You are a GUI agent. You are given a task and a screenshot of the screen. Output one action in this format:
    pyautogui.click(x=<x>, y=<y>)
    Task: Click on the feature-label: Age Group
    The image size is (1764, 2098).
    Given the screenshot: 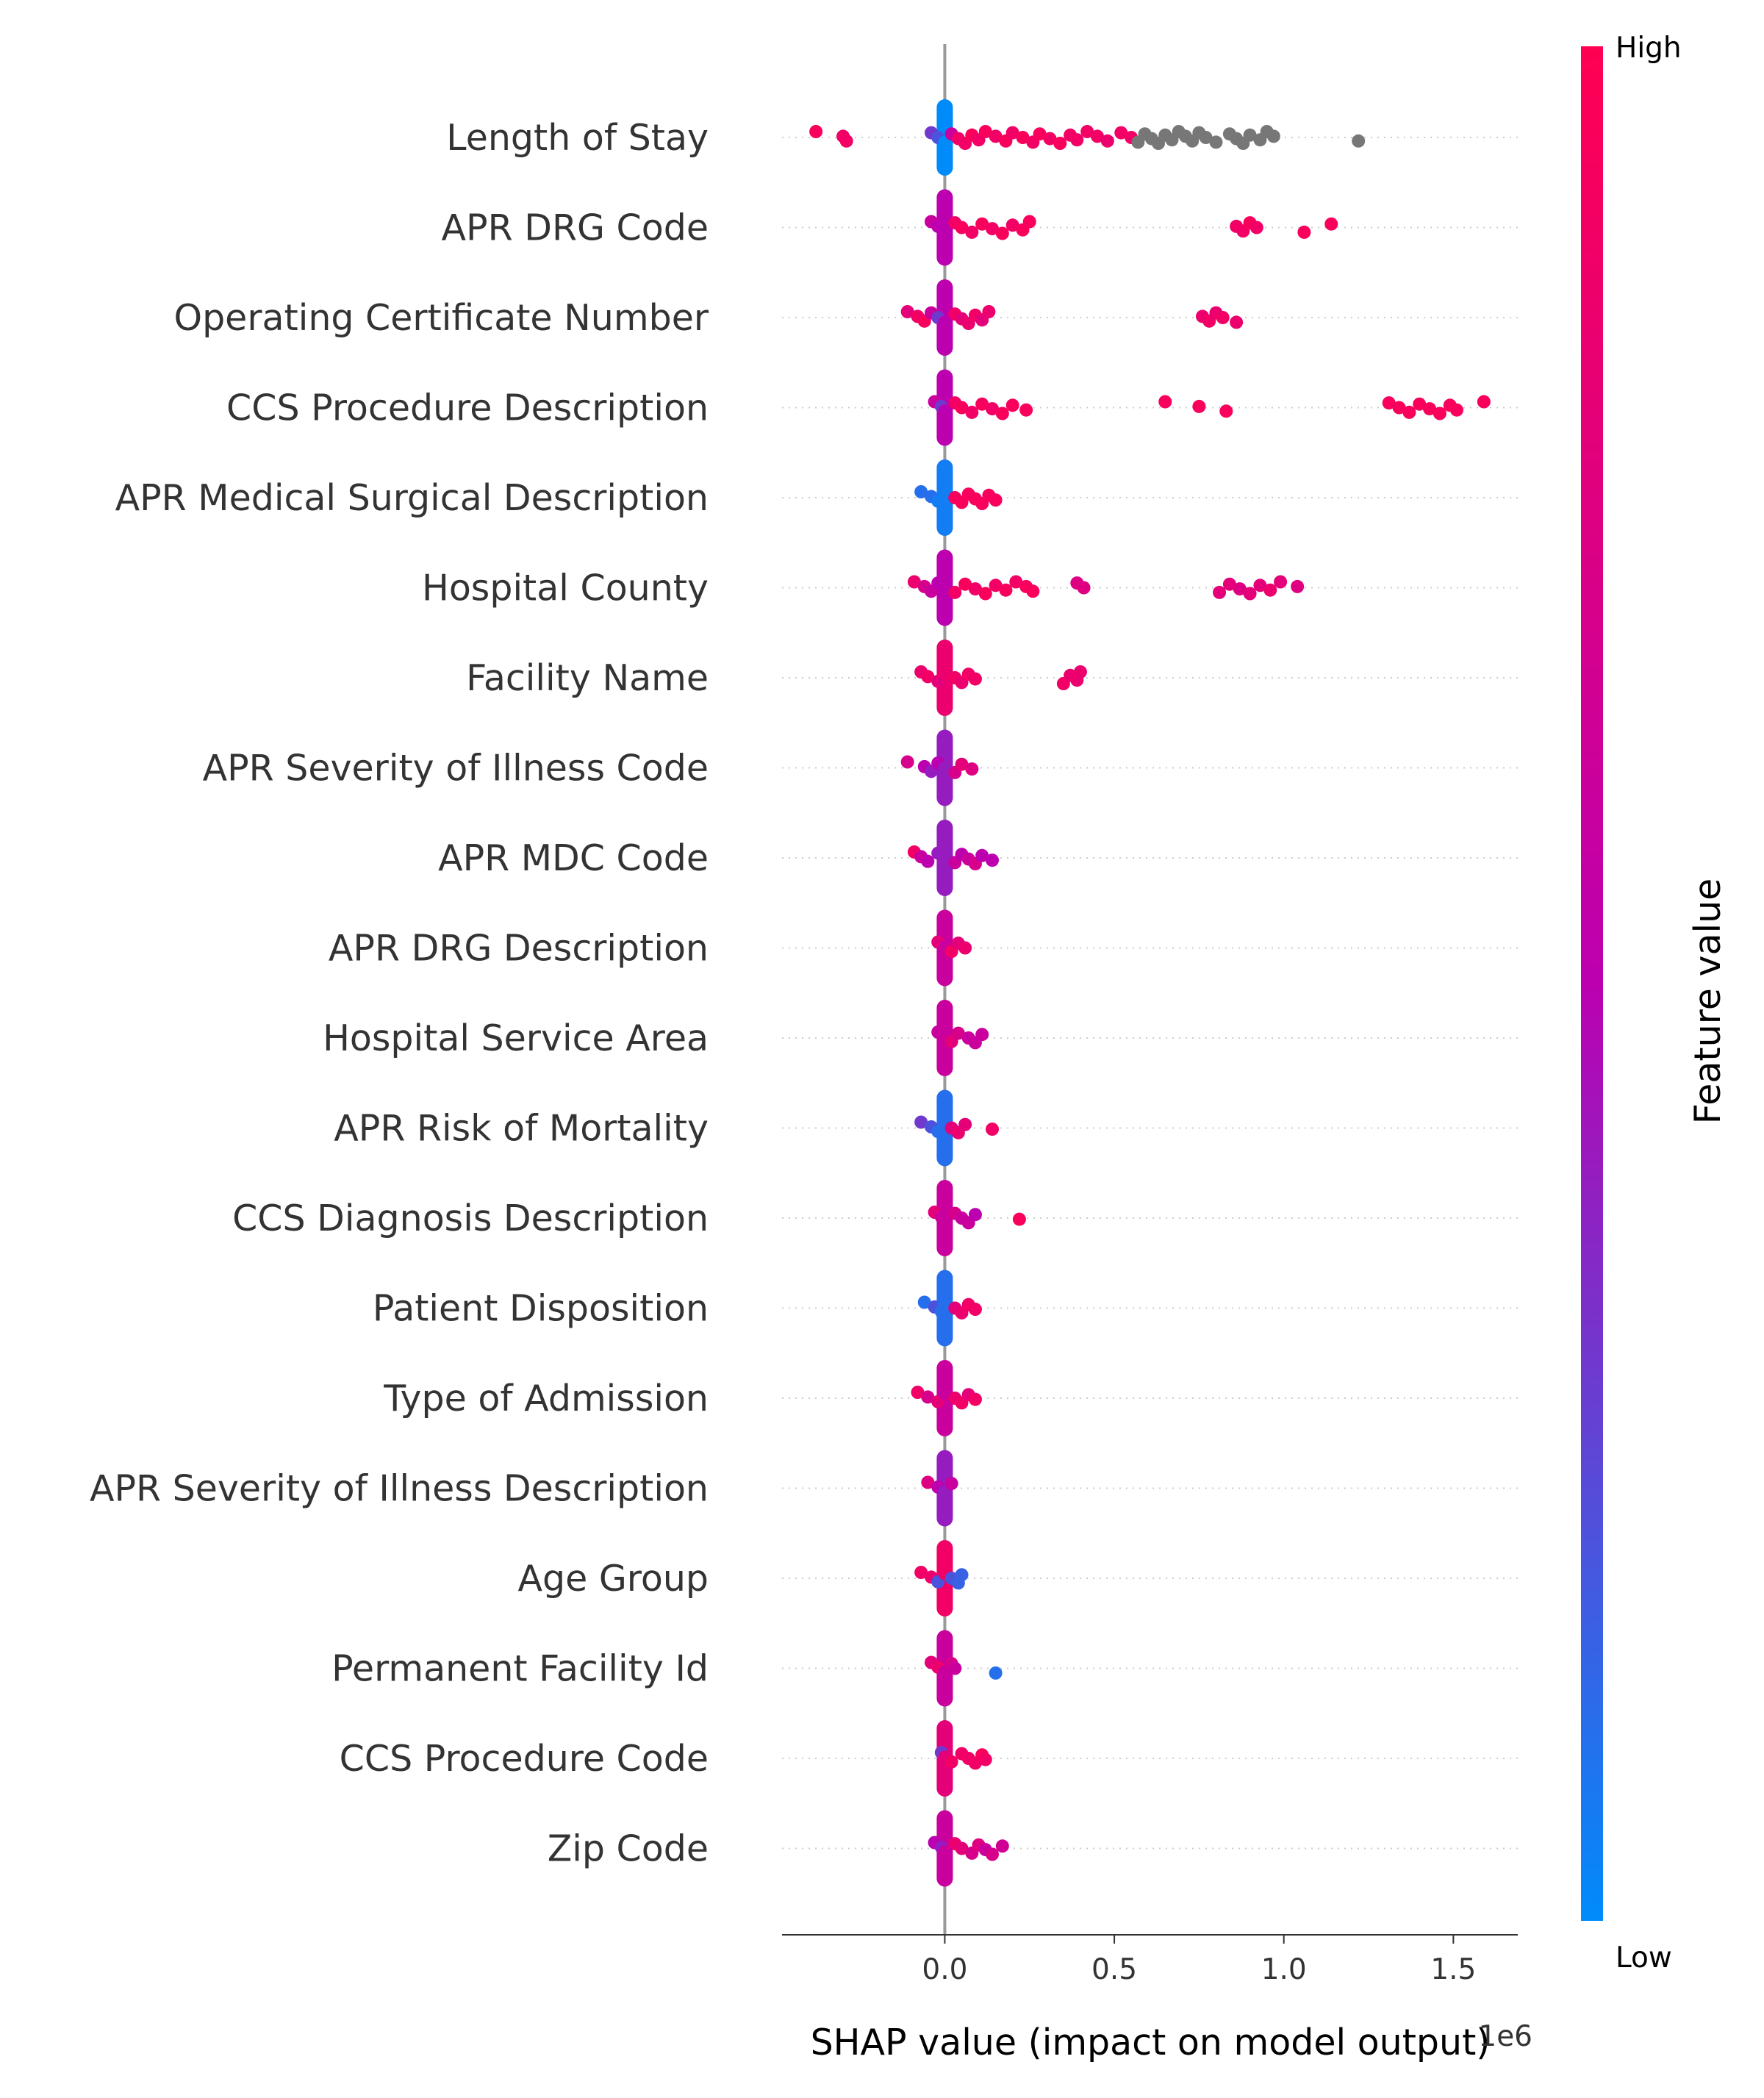 What is the action you would take?
    pyautogui.click(x=613, y=1579)
    